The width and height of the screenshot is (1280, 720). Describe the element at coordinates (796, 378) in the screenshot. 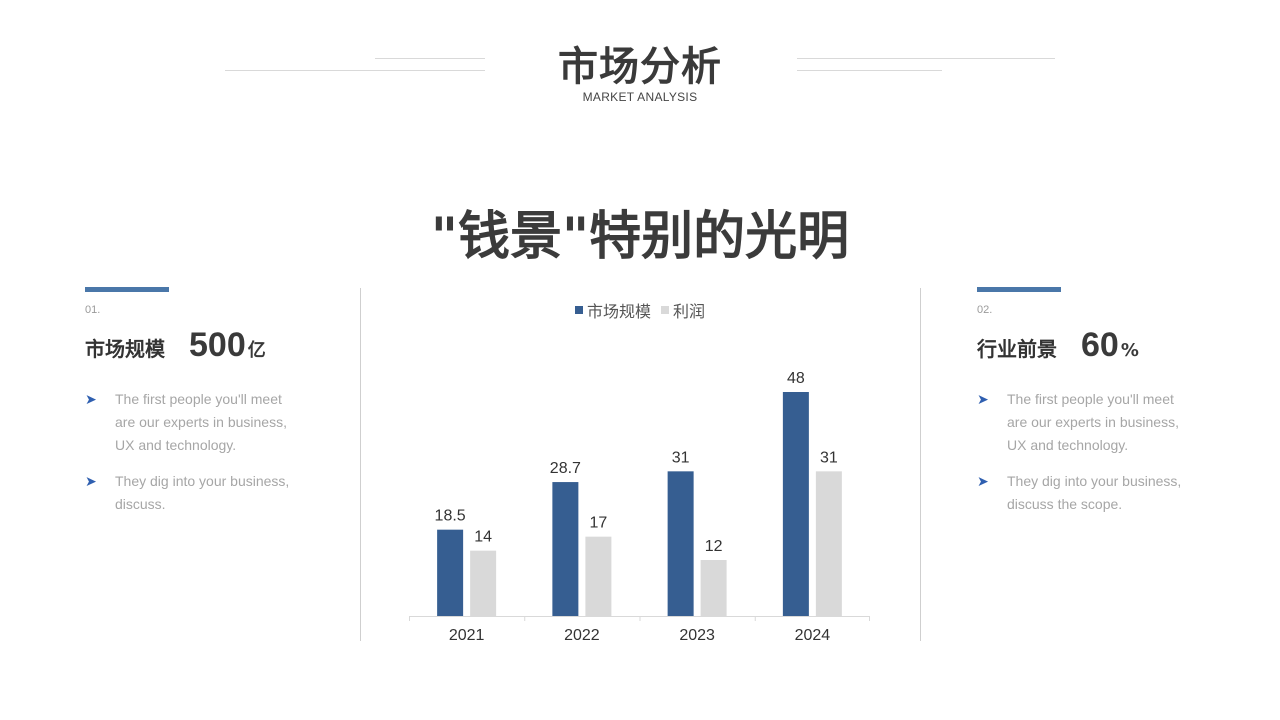

I see `data-label-market-2024: 48` at that location.